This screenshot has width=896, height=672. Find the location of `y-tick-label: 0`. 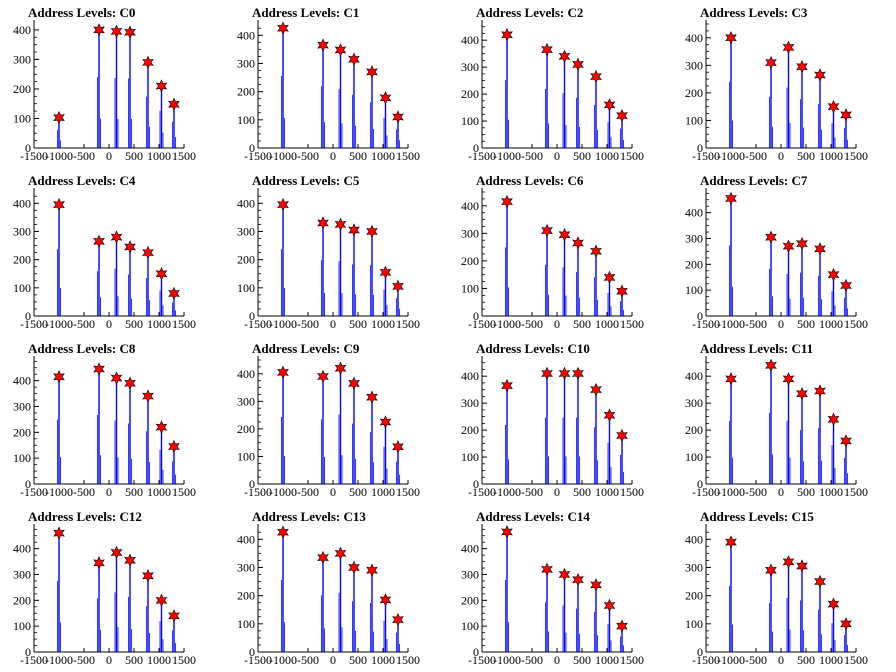

y-tick-label: 0 is located at coordinates (476, 484).